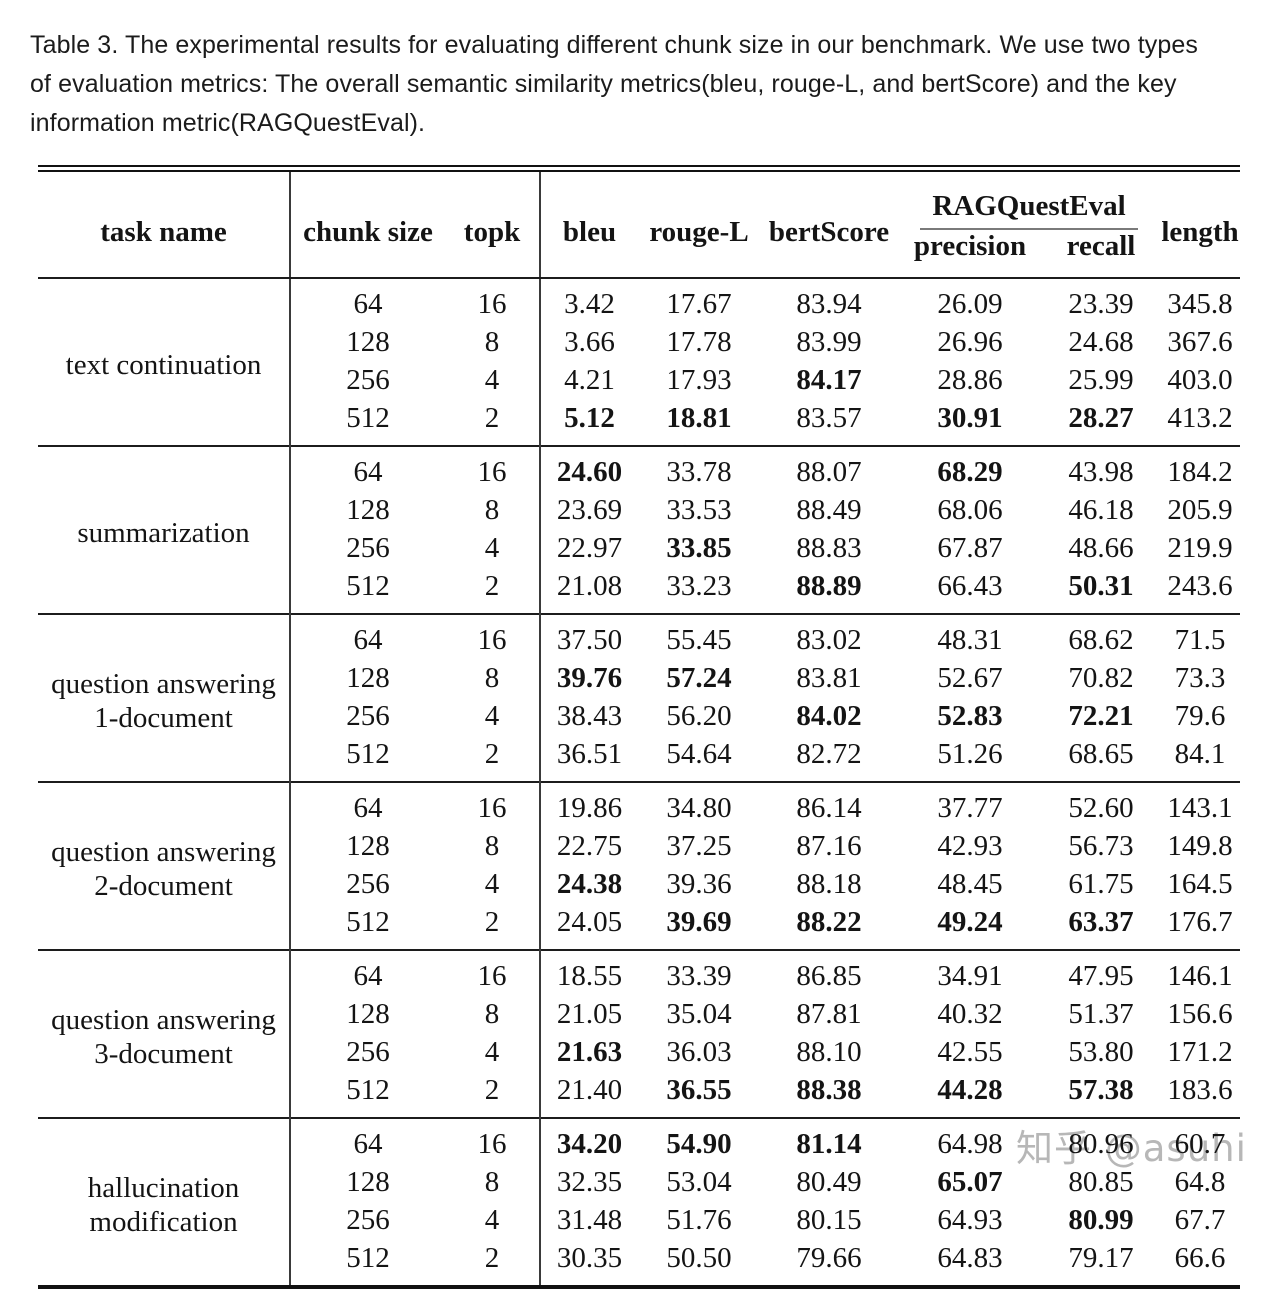 The image size is (1284, 1289). What do you see at coordinates (1200, 586) in the screenshot?
I see `cell-length: 243.6` at bounding box center [1200, 586].